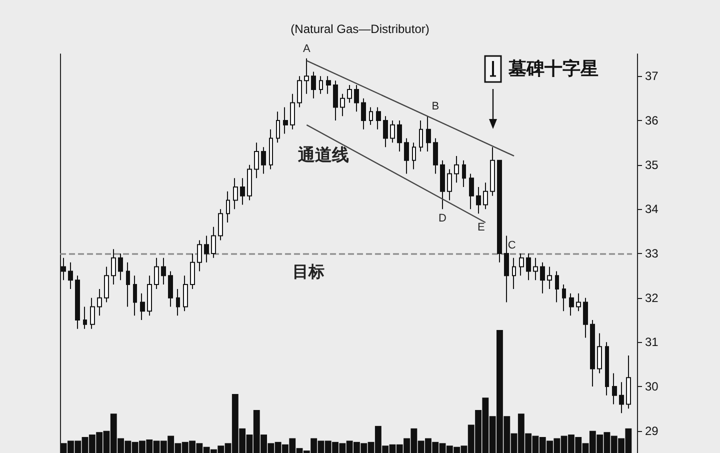 This screenshot has height=453, width=720. I want to click on y-tick-label: 31, so click(652, 342).